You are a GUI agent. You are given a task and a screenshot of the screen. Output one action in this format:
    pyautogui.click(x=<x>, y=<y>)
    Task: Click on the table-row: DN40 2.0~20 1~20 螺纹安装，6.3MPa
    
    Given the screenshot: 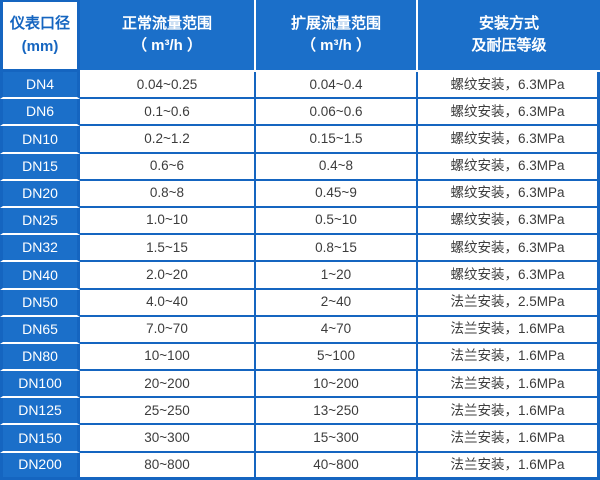 What is the action you would take?
    pyautogui.click(x=300, y=276)
    